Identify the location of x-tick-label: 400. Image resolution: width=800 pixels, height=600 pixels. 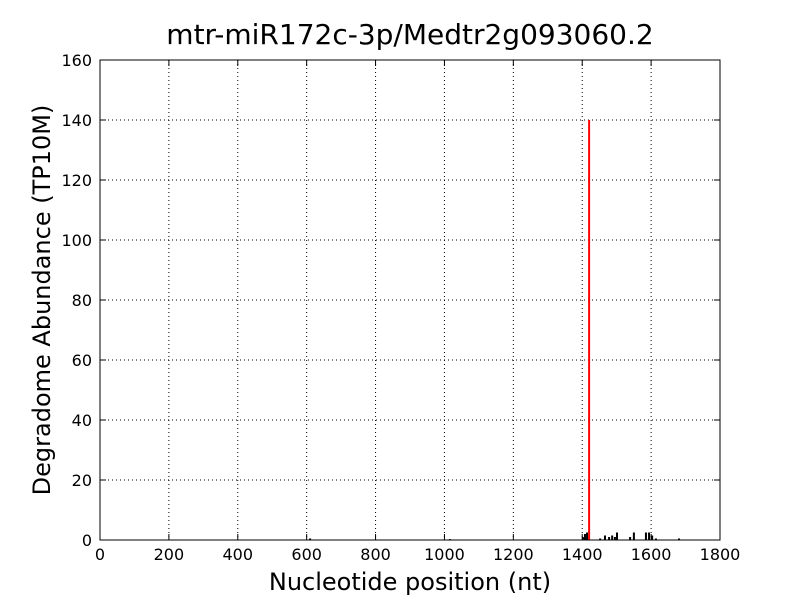
(238, 554).